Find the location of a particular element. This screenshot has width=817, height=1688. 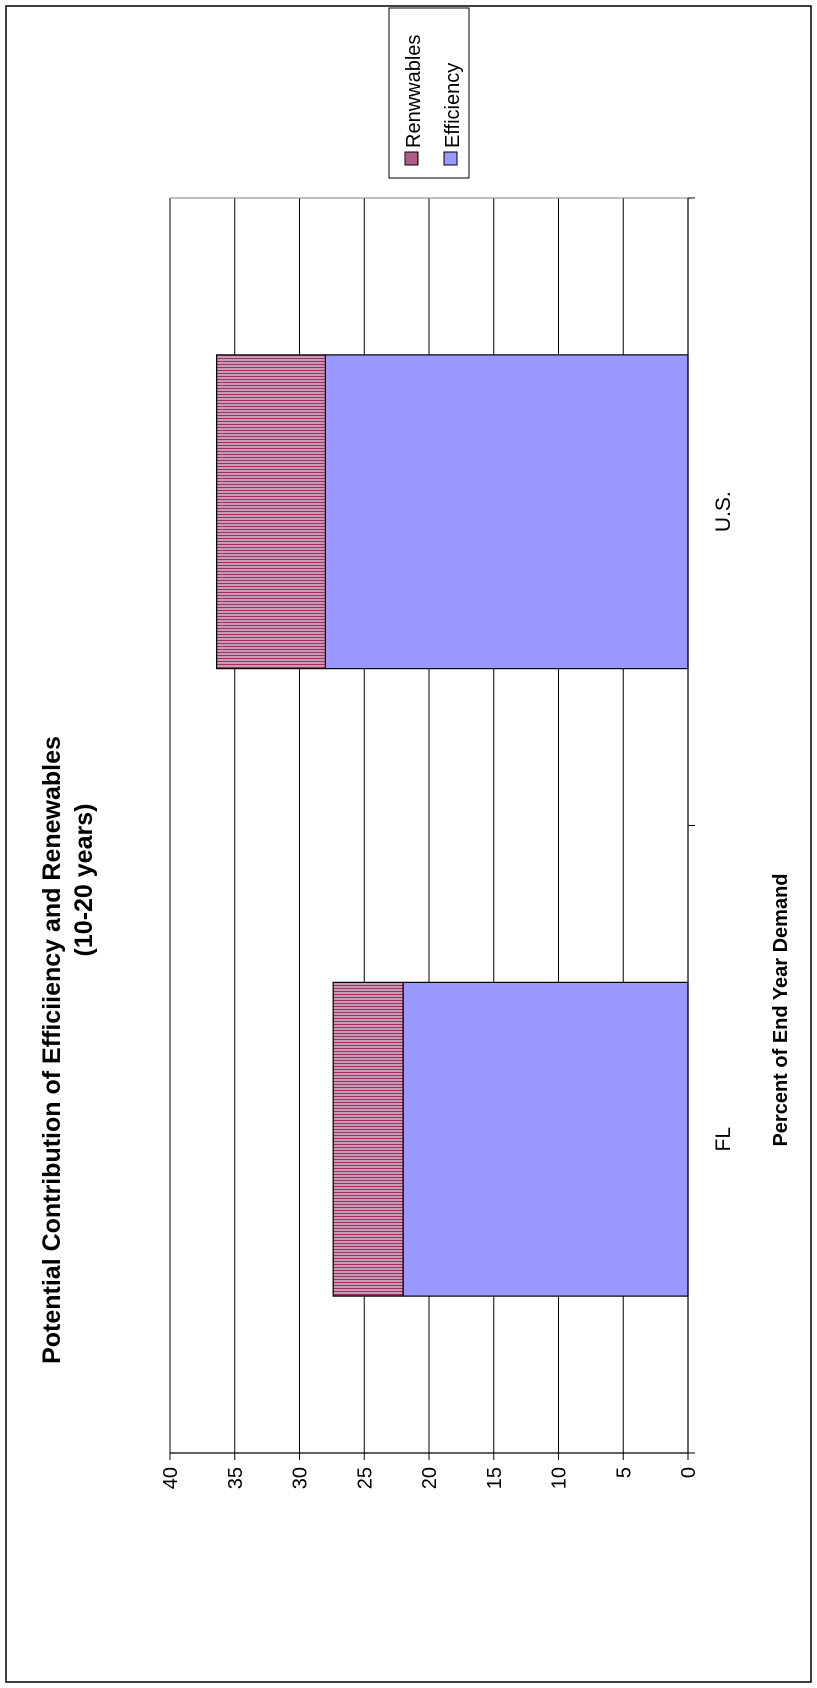

y-tick-label-group: 10 is located at coordinates (560, 1478).